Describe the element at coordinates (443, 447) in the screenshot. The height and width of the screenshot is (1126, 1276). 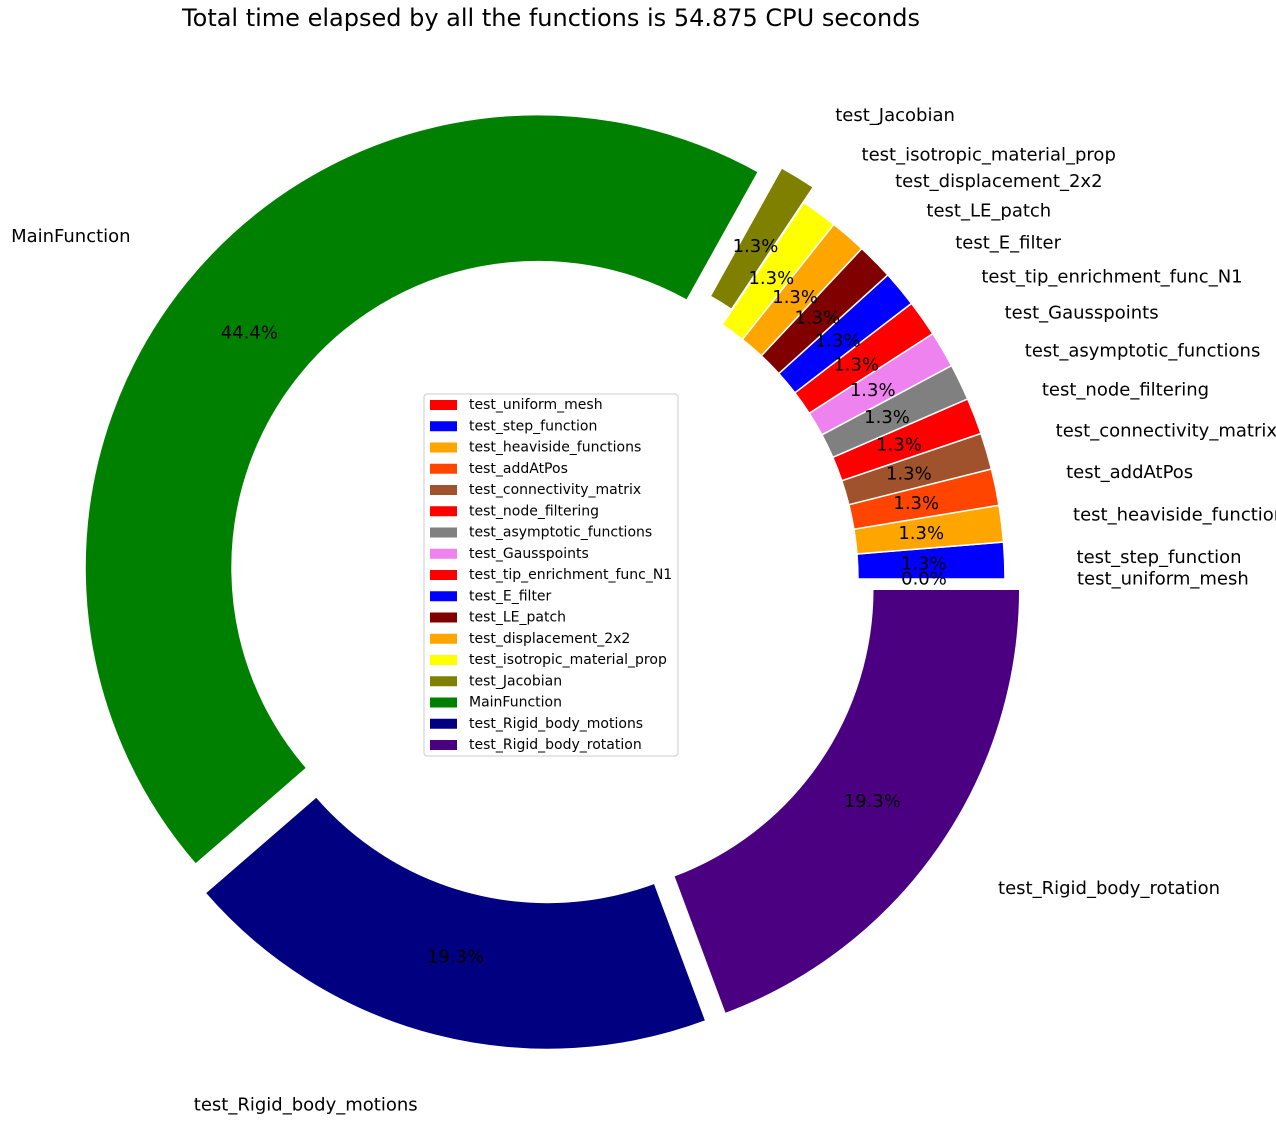
I see `legend-swatch-test-heaviside-functions` at that location.